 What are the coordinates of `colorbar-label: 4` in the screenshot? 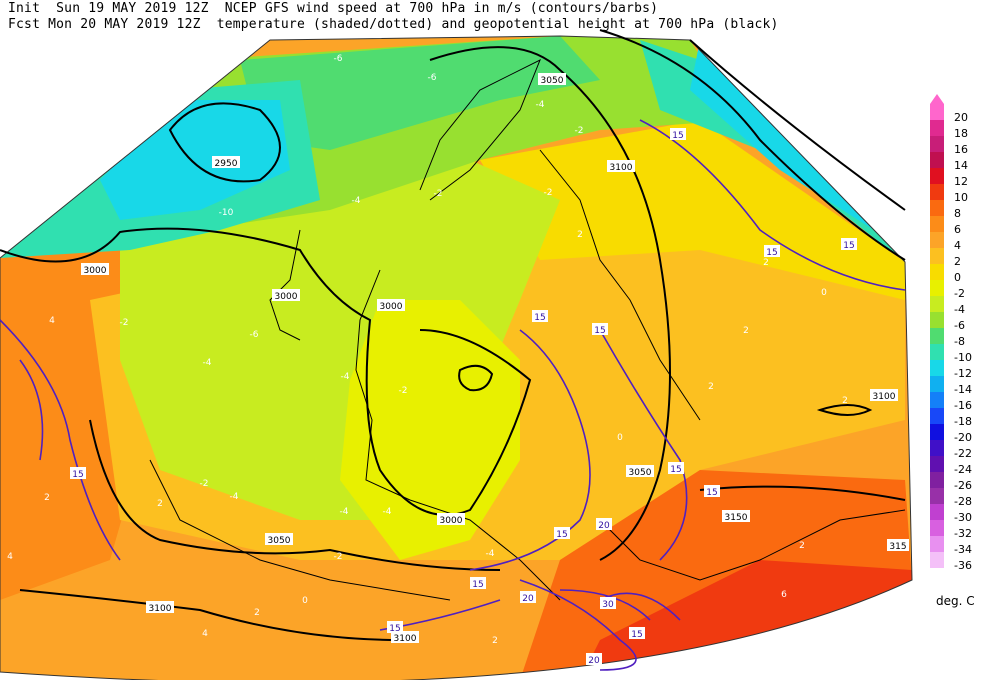 It's located at (957, 245).